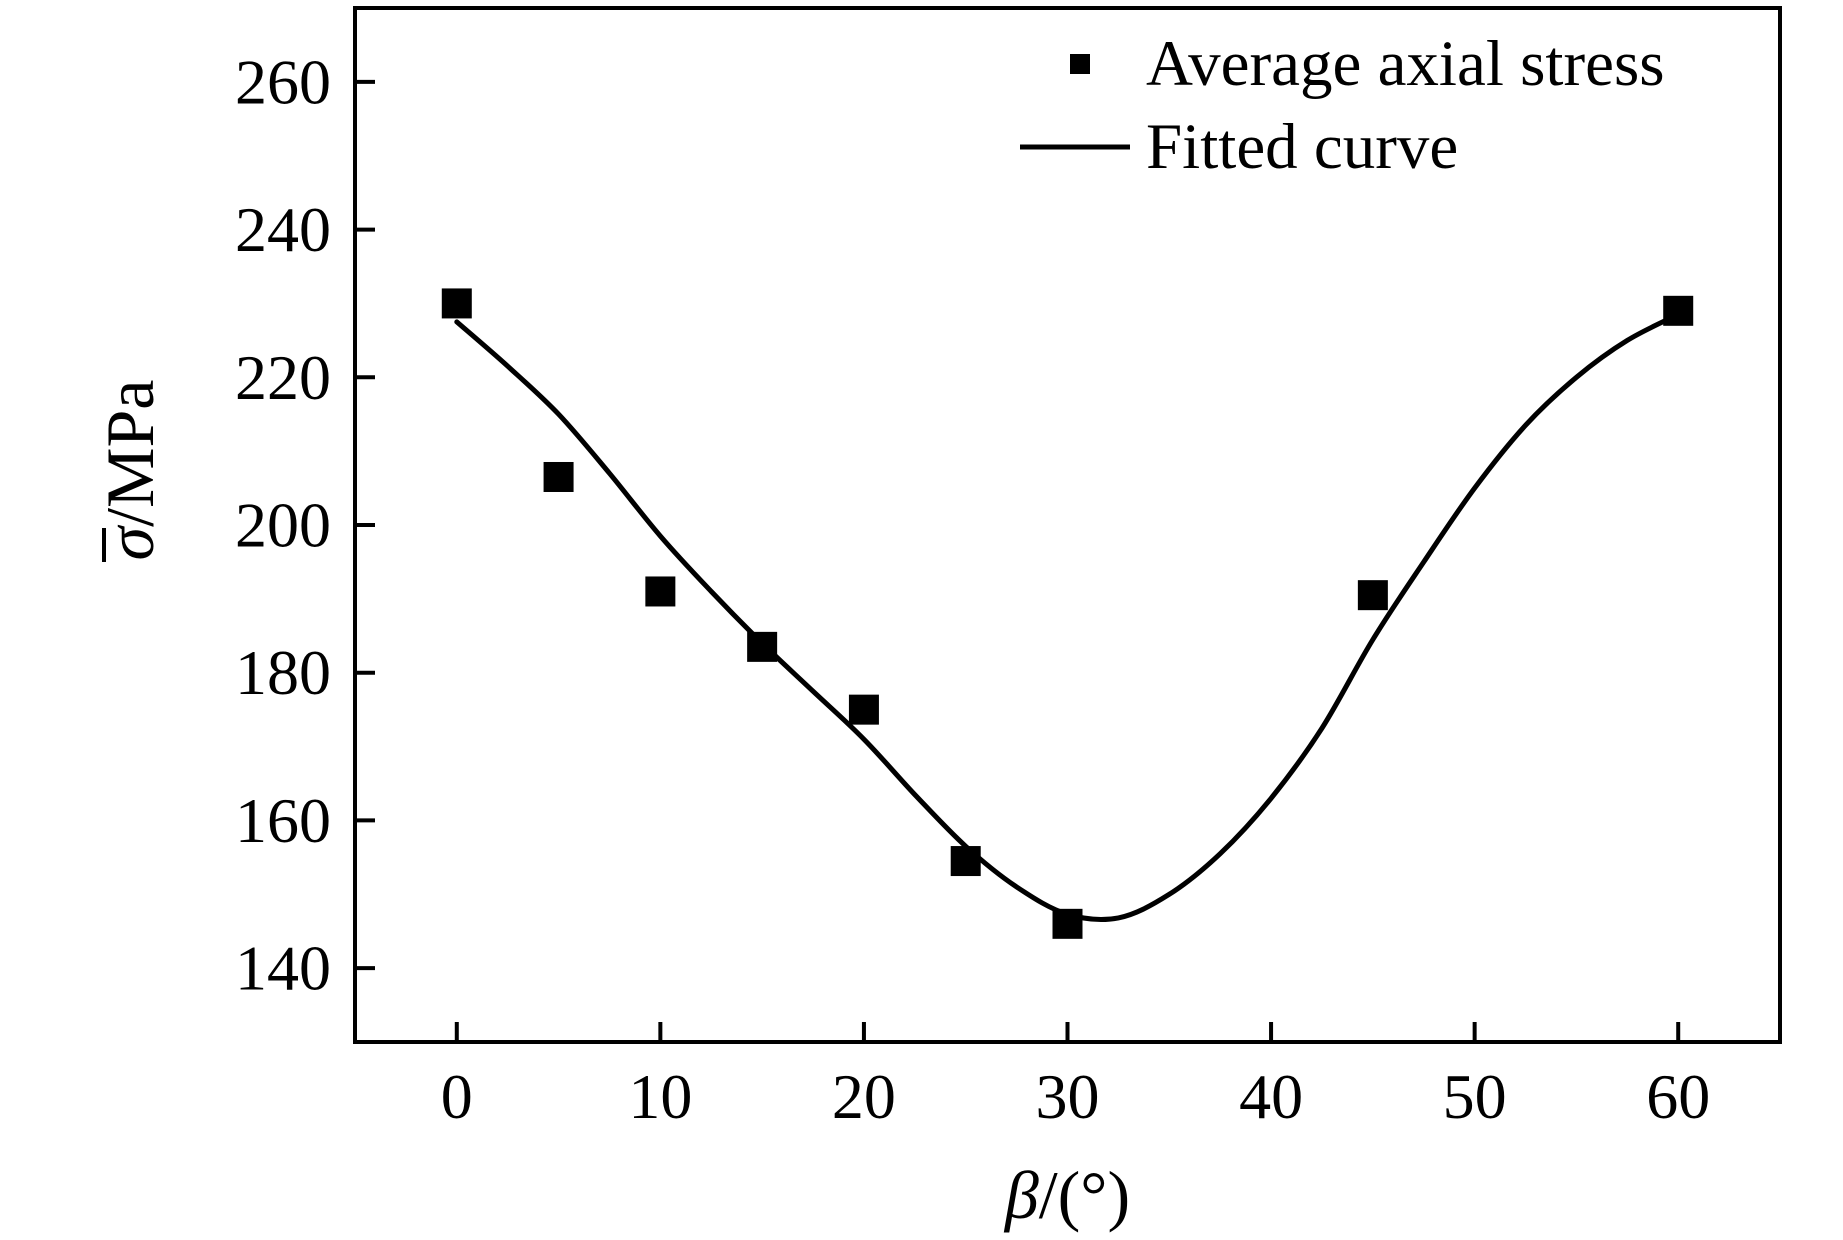 The width and height of the screenshot is (1843, 1240). What do you see at coordinates (283, 229) in the screenshot?
I see `y-tick-label: 240` at bounding box center [283, 229].